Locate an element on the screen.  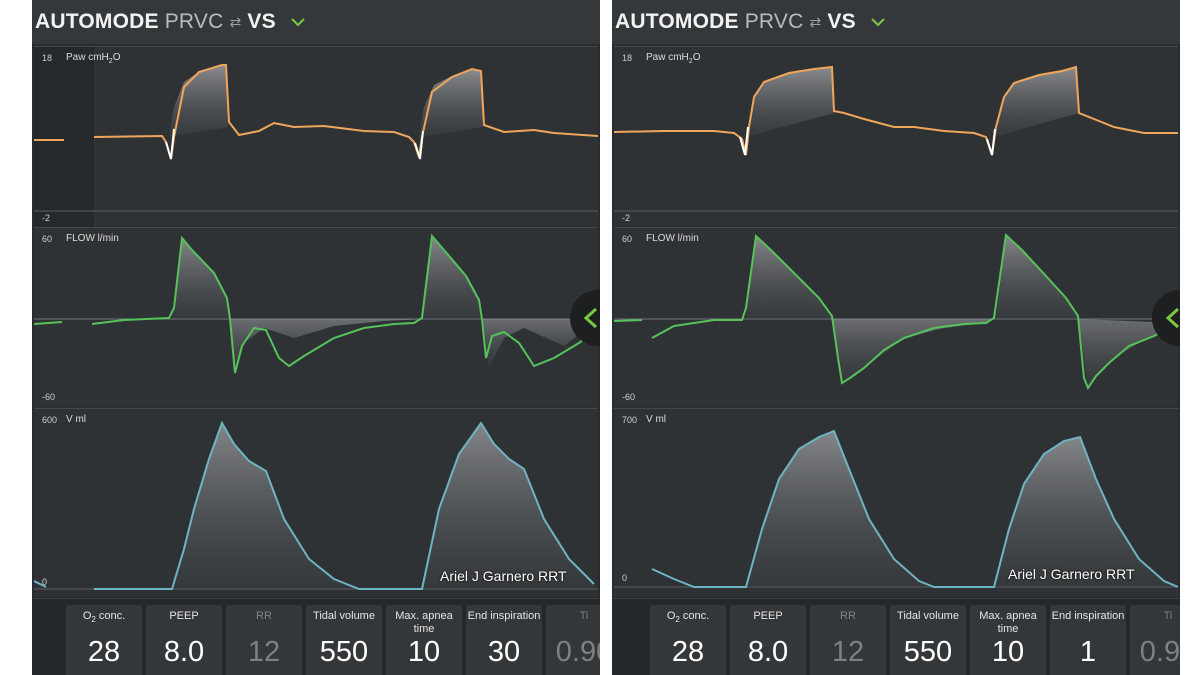
param-end-inspiration: End inspiration 1 is located at coordinates (1088, 640).